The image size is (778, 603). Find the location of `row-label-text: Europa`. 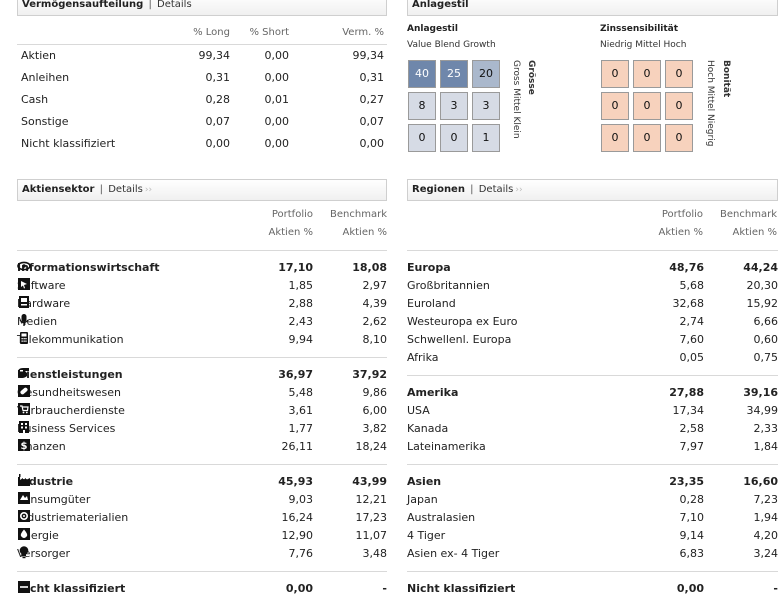

row-label-text: Europa is located at coordinates (429, 267).